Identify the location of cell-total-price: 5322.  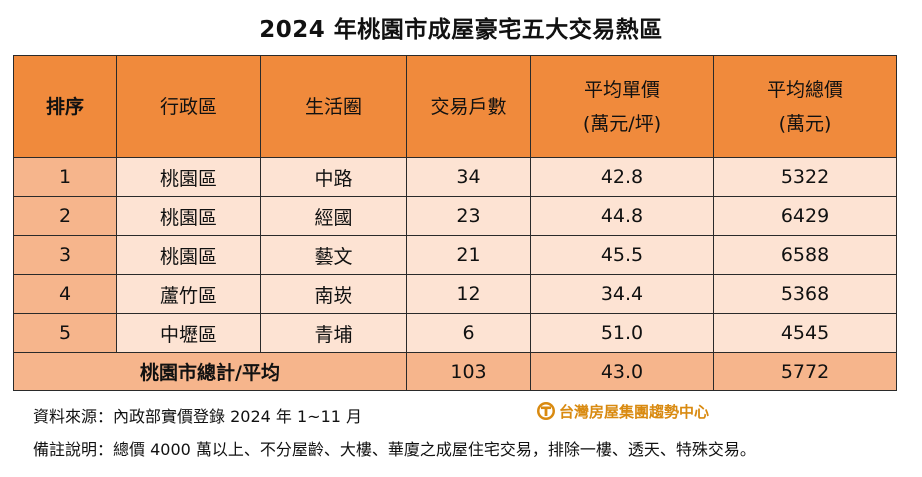
(805, 177).